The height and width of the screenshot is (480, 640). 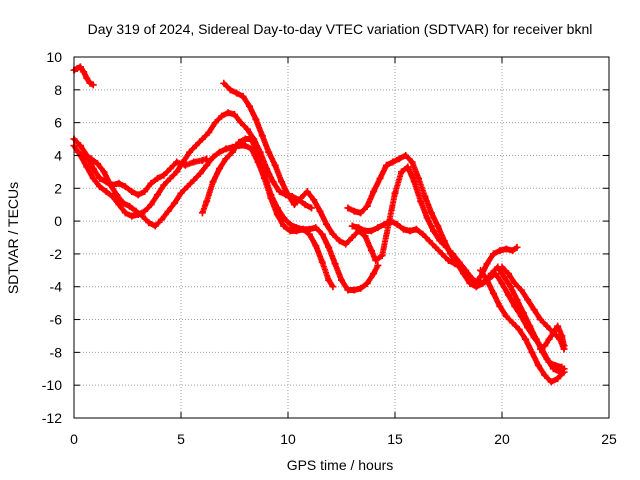 I want to click on x-tick-label: 15, so click(x=395, y=439).